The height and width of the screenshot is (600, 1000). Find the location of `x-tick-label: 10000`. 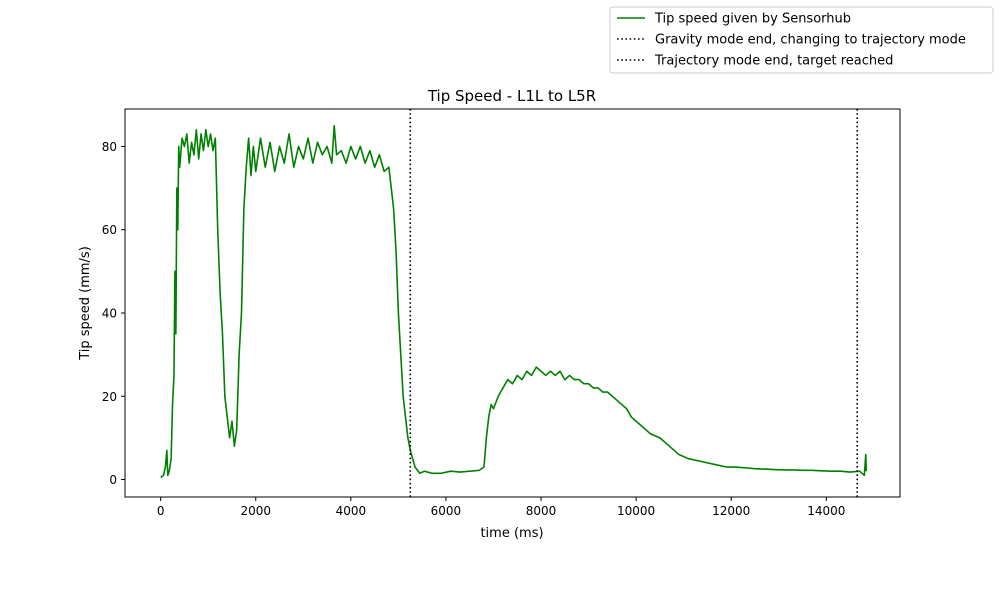

x-tick-label: 10000 is located at coordinates (636, 511).